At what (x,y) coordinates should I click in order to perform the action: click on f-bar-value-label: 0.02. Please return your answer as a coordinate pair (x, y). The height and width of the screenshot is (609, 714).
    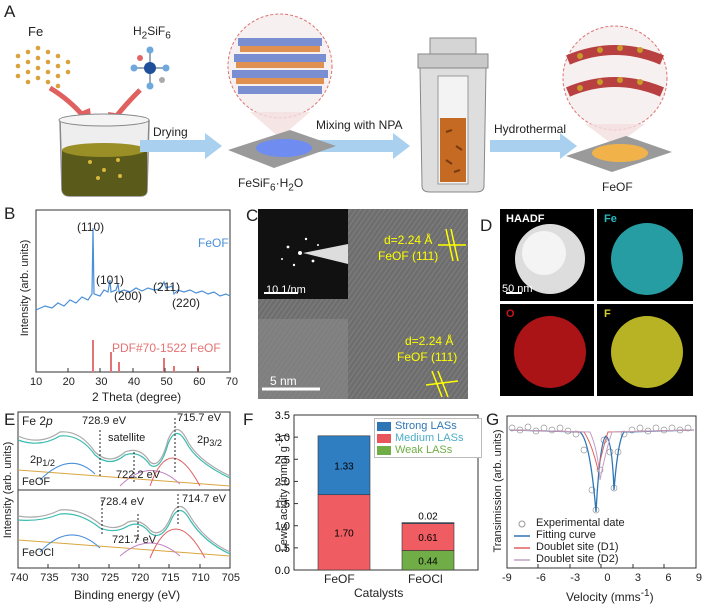
    Looking at the image, I should click on (428, 517).